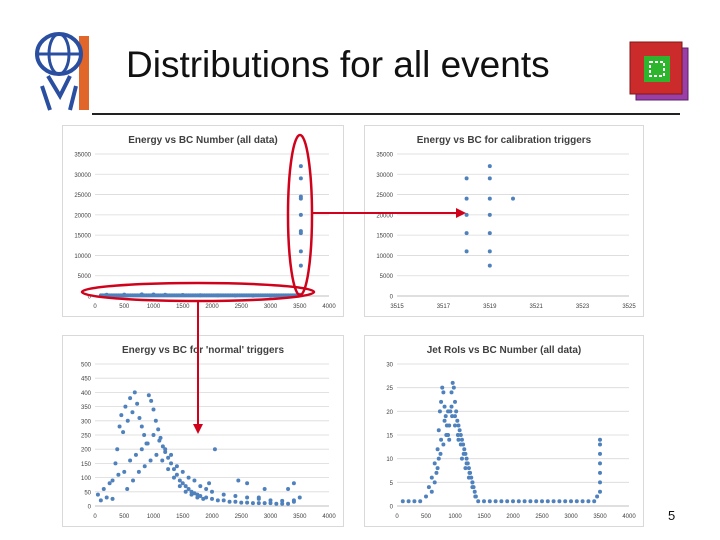 The width and height of the screenshot is (720, 540). Describe the element at coordinates (384, 196) in the screenshot. I see `y-tick-label: 25000` at that location.